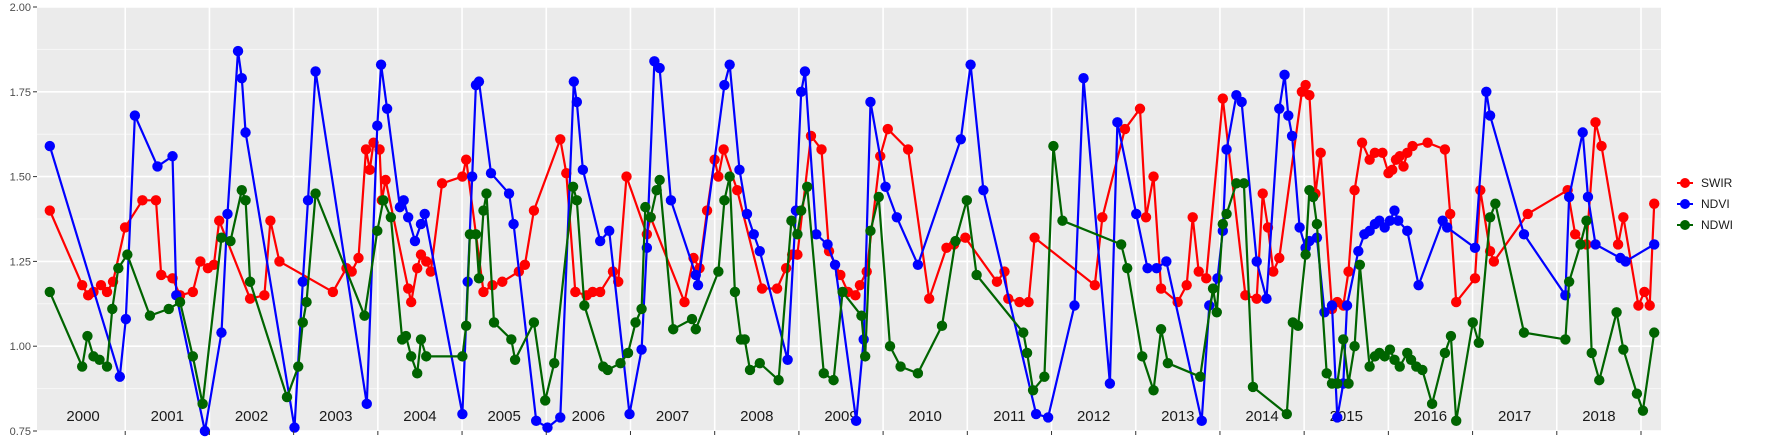  I want to click on year-label: 2008, so click(756, 416).